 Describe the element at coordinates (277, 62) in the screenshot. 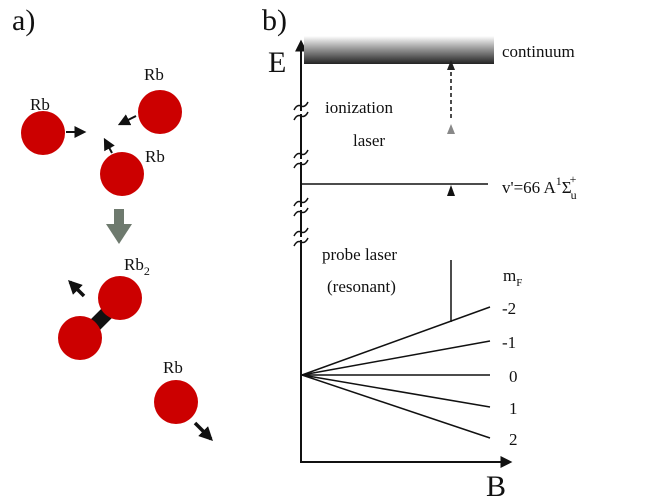

I see `energy-axis-label: E` at that location.